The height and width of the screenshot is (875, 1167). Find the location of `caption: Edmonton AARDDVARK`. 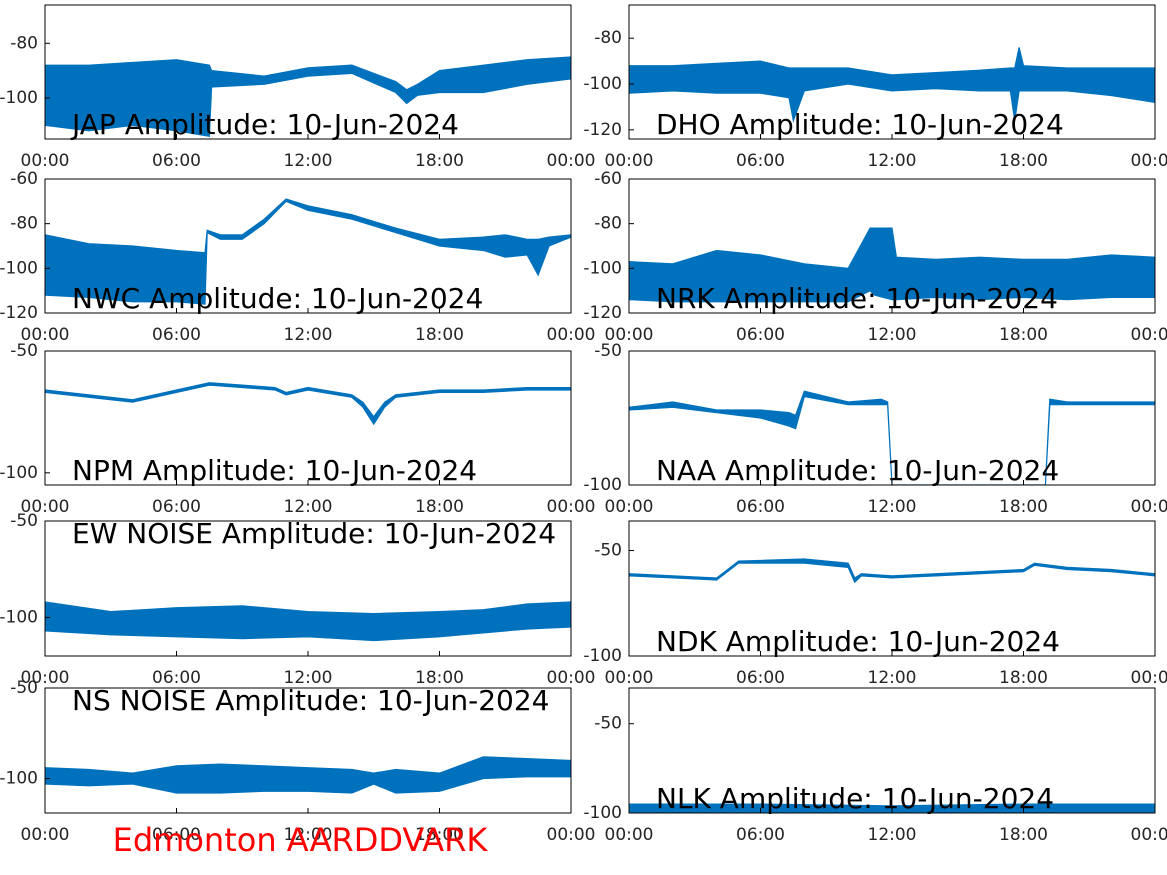

caption: Edmonton AARDDVARK is located at coordinates (301, 840).